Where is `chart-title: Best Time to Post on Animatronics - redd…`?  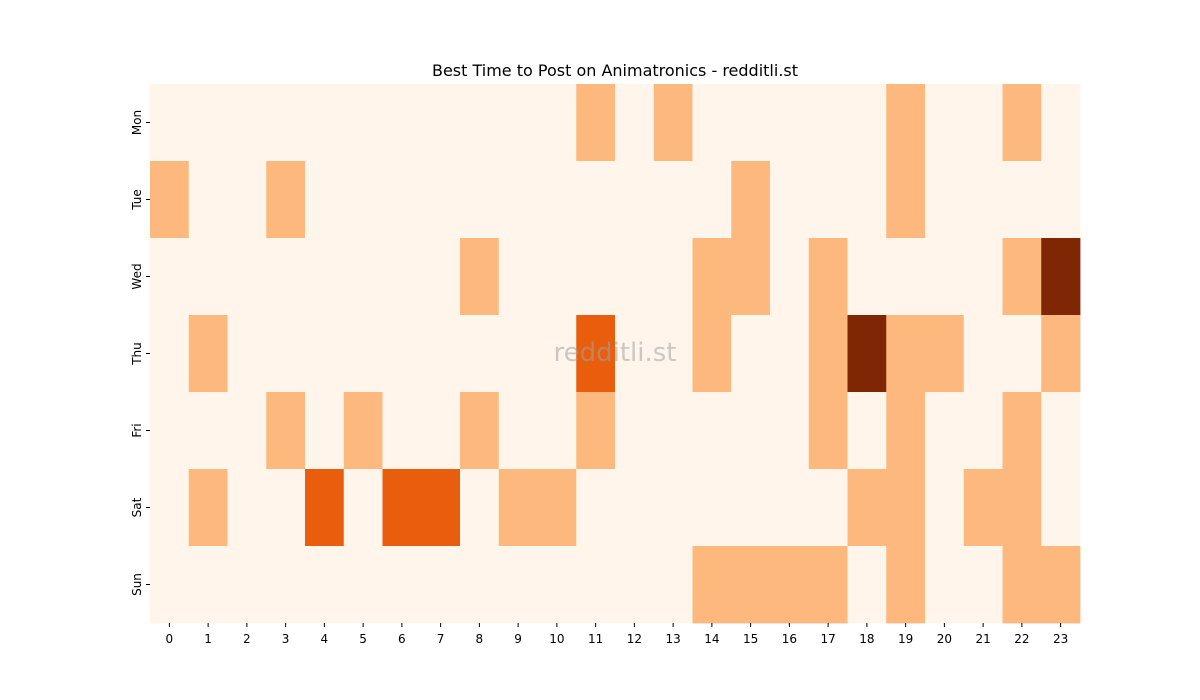 chart-title: Best Time to Post on Animatronics - redd… is located at coordinates (615, 70).